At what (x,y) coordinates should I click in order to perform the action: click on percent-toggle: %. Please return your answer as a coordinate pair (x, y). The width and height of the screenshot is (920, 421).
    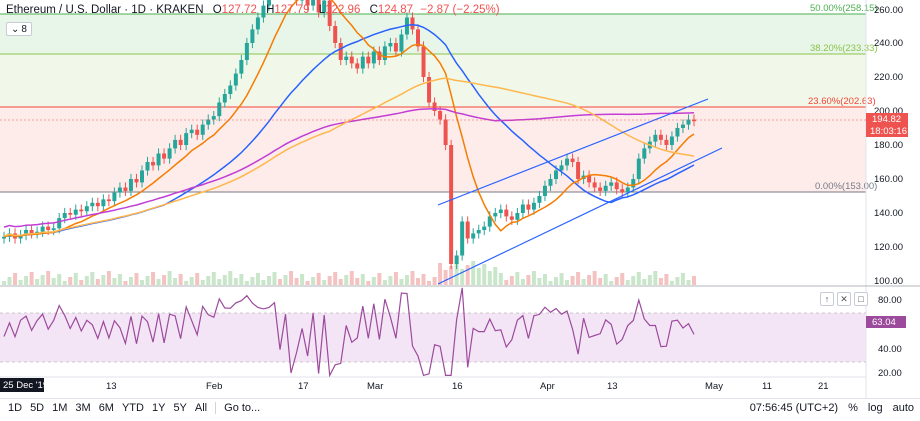
    Looking at the image, I should click on (853, 407).